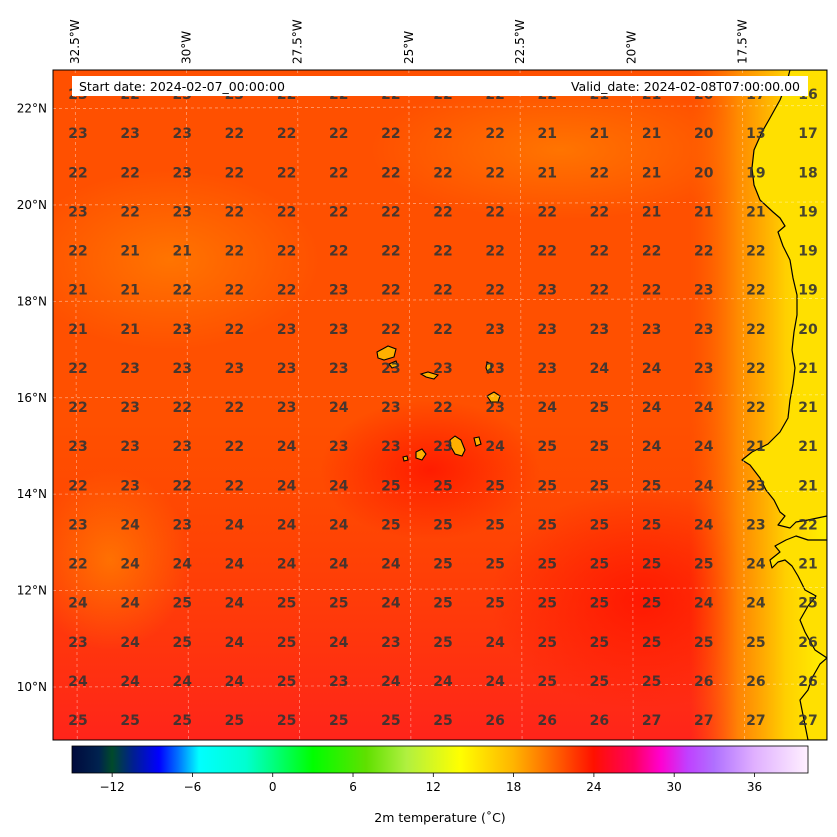  Describe the element at coordinates (393, 364) in the screenshot. I see `island-sao-vicente` at that location.